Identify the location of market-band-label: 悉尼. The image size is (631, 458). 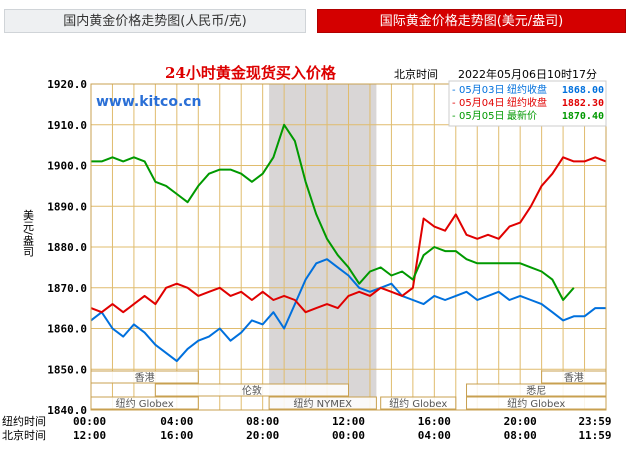
(536, 391).